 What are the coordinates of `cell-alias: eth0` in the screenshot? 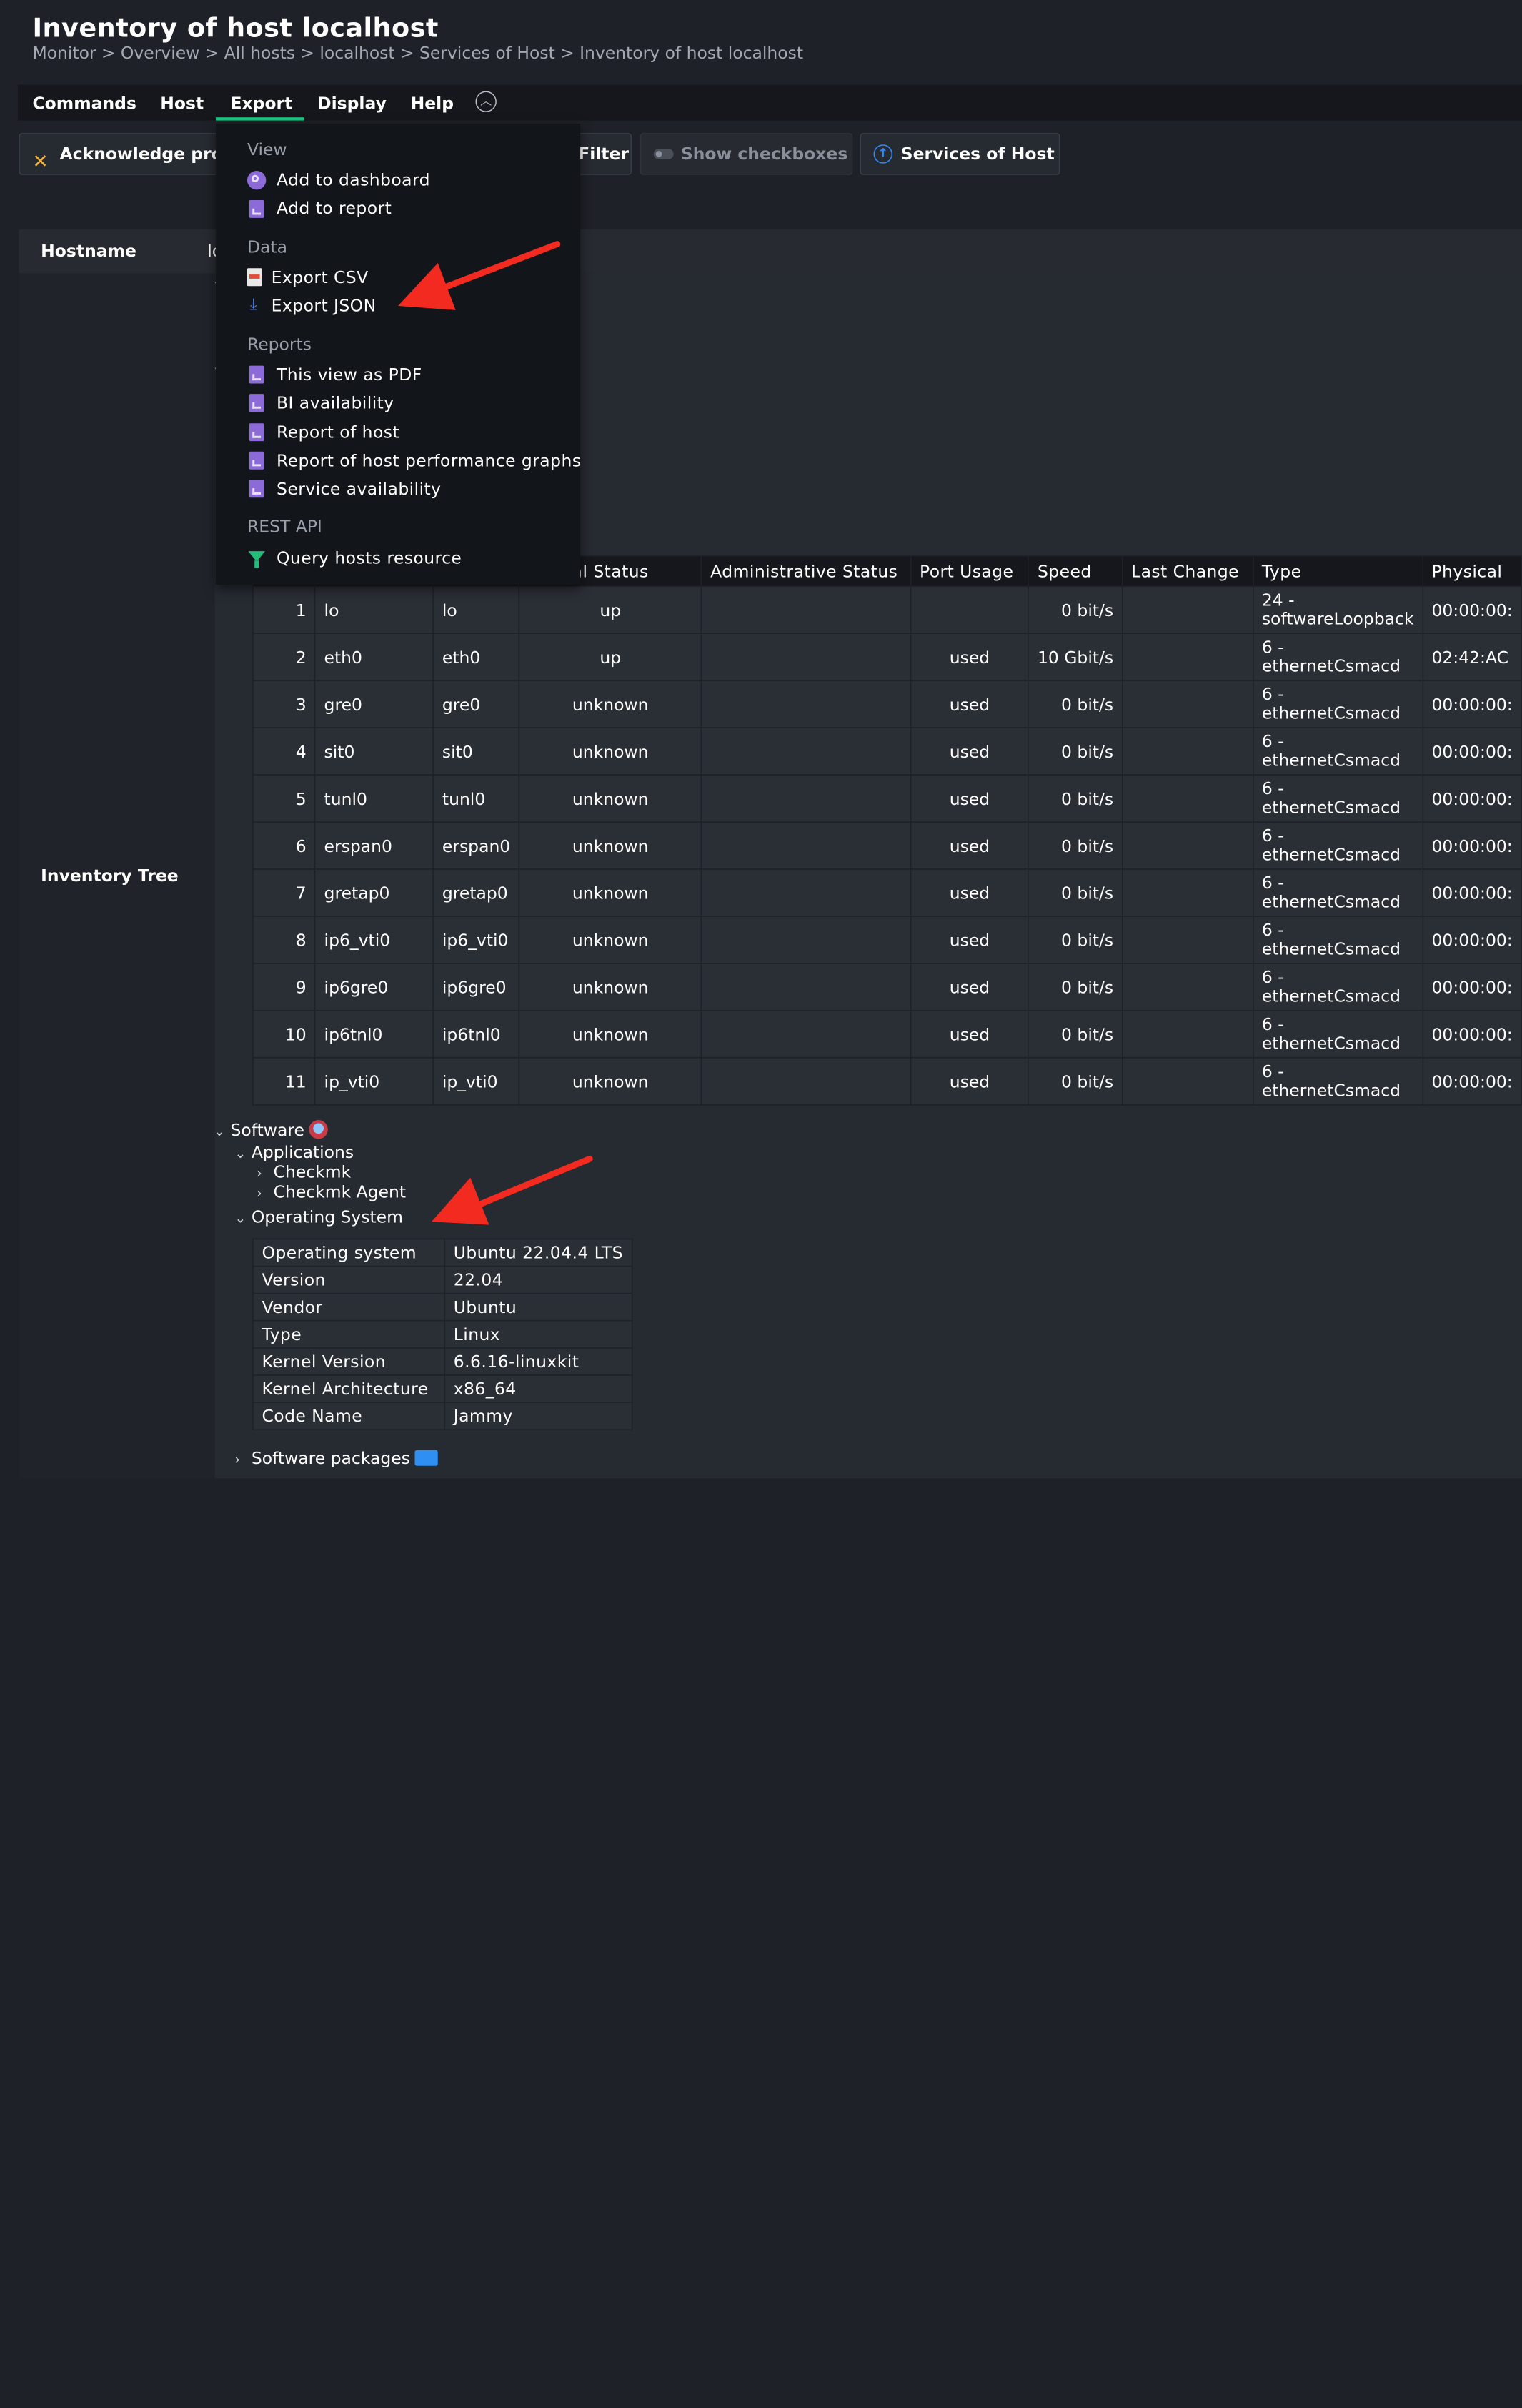 It's located at (476, 657).